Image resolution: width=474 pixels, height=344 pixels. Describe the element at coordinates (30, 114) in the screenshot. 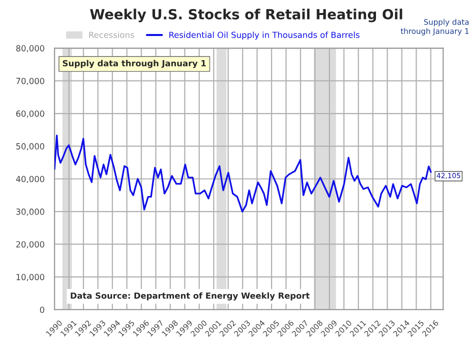

I see `y-tick-label: 60,000` at that location.